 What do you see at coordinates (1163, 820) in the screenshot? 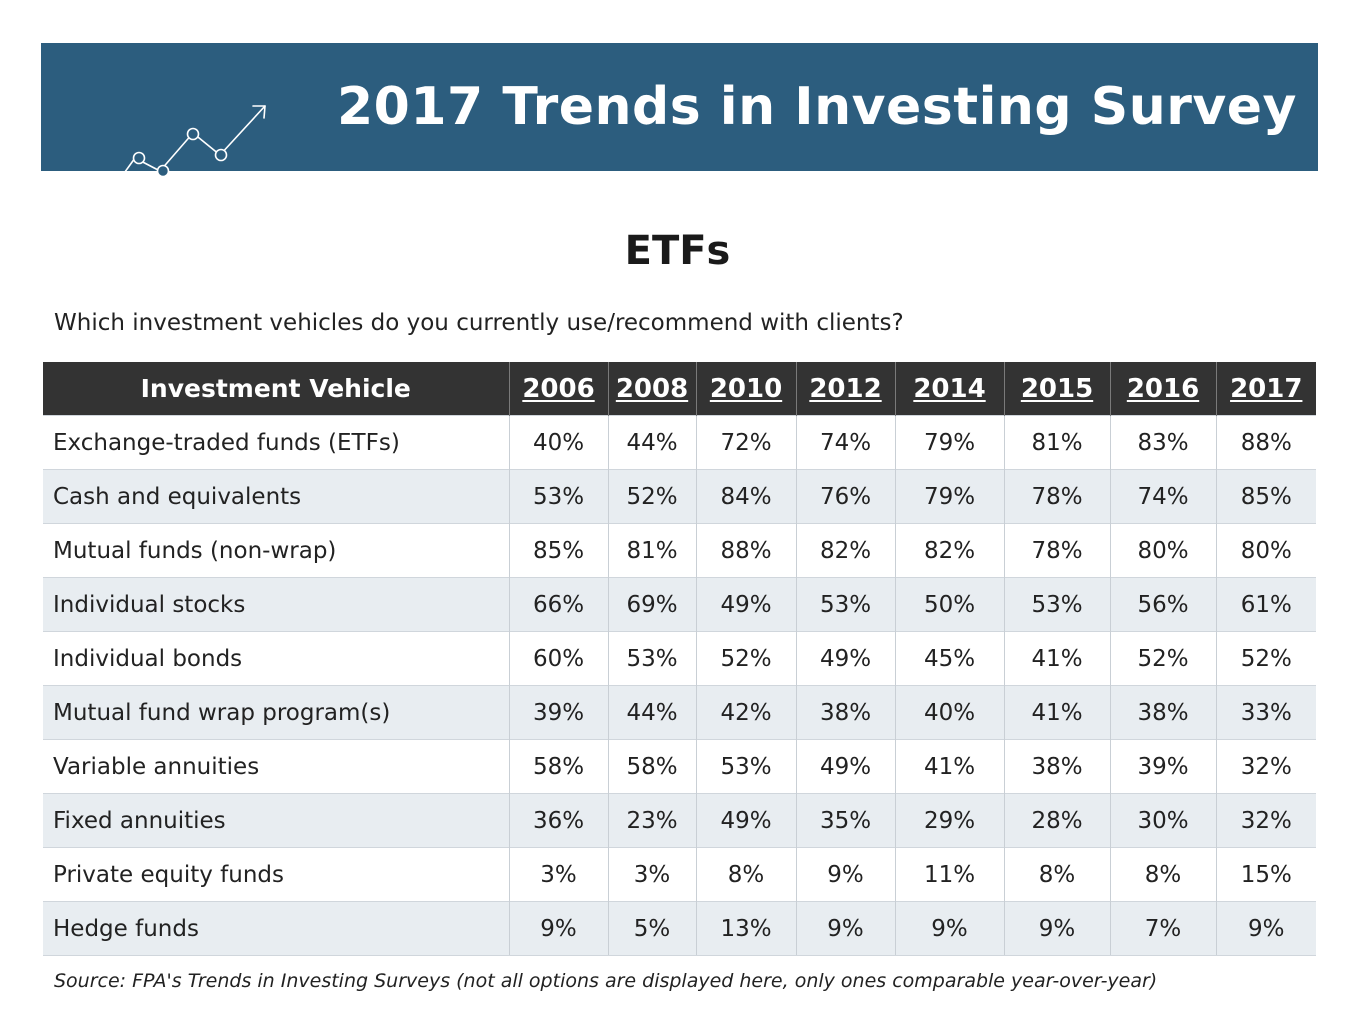
I see `percent-cell: 30%` at bounding box center [1163, 820].